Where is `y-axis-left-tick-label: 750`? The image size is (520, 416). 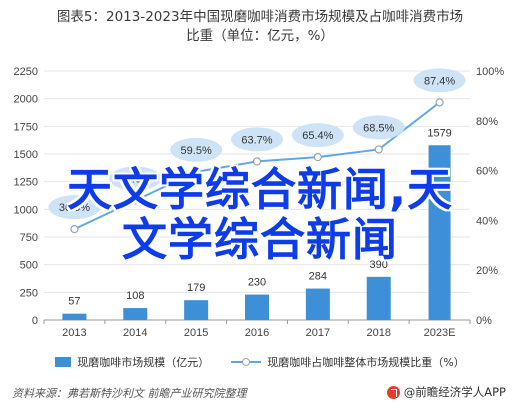 y-axis-left-tick-label: 750 is located at coordinates (29, 238).